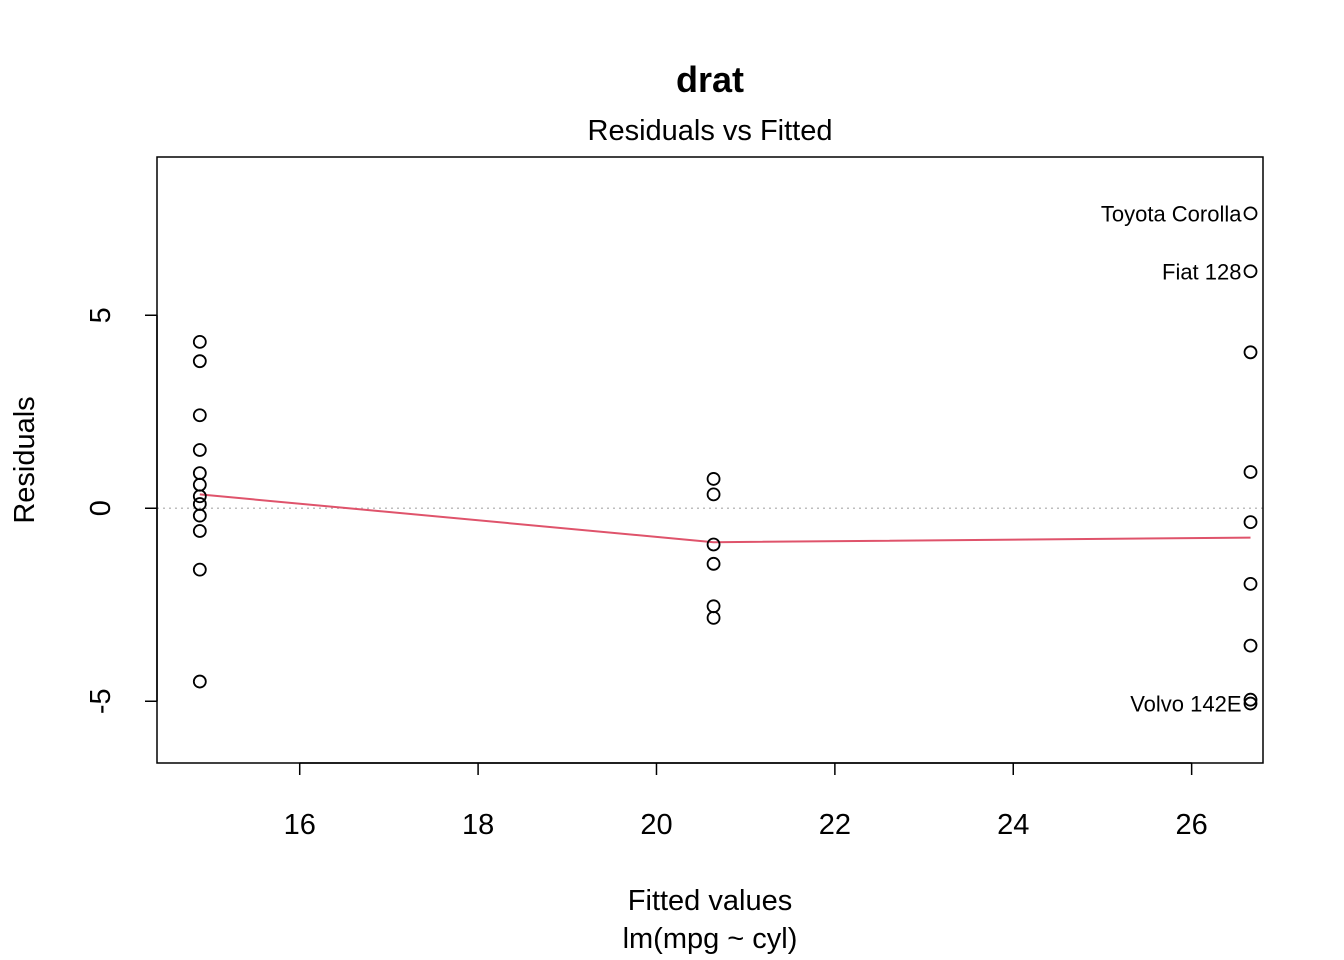 The width and height of the screenshot is (1344, 960). I want to click on y-tick-label: -5, so click(101, 701).